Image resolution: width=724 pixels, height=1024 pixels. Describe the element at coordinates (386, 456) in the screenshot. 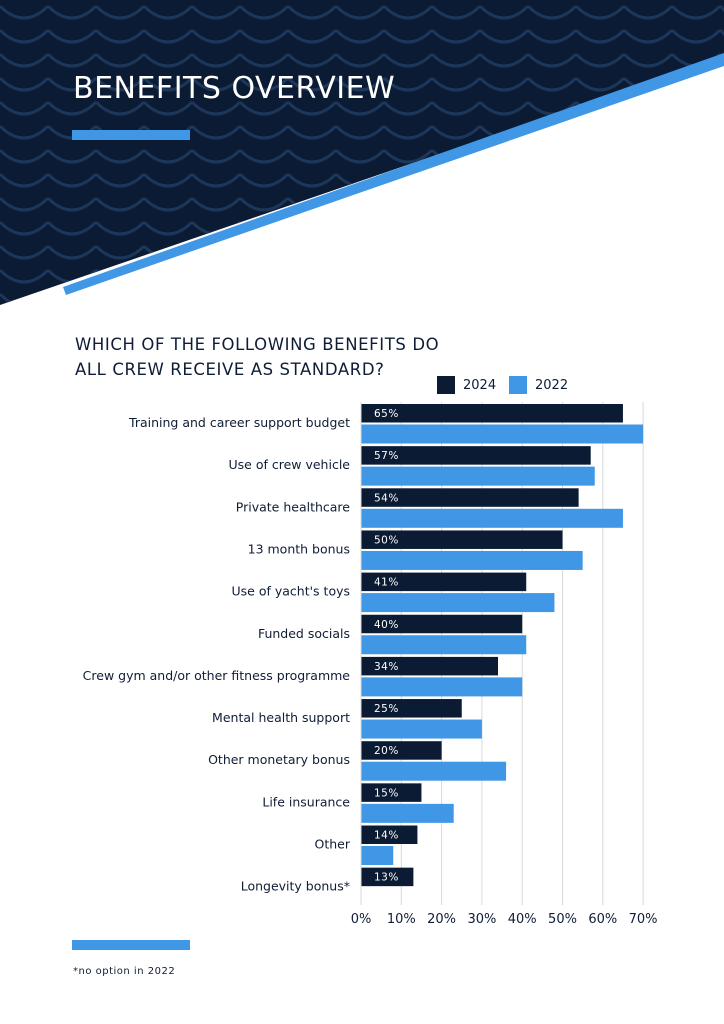

I see `data-label-2024: 57%` at that location.